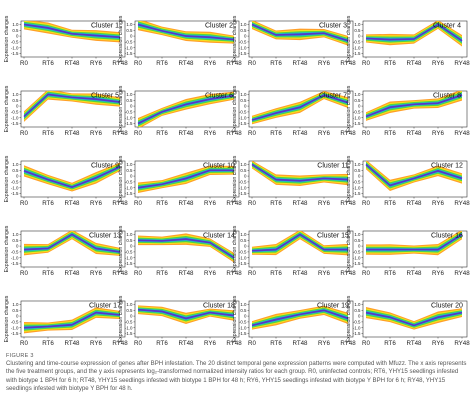 The height and width of the screenshot is (404, 474). Describe the element at coordinates (447, 236) in the screenshot. I see `cluster-title: Cluster 16` at that location.